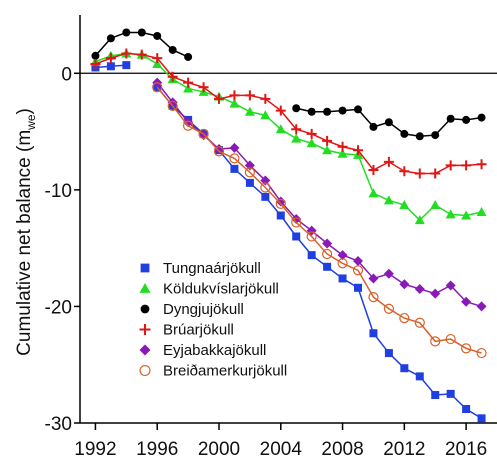 The image size is (497, 473). What do you see at coordinates (404, 449) in the screenshot?
I see `x-tick-label: 2012` at bounding box center [404, 449].